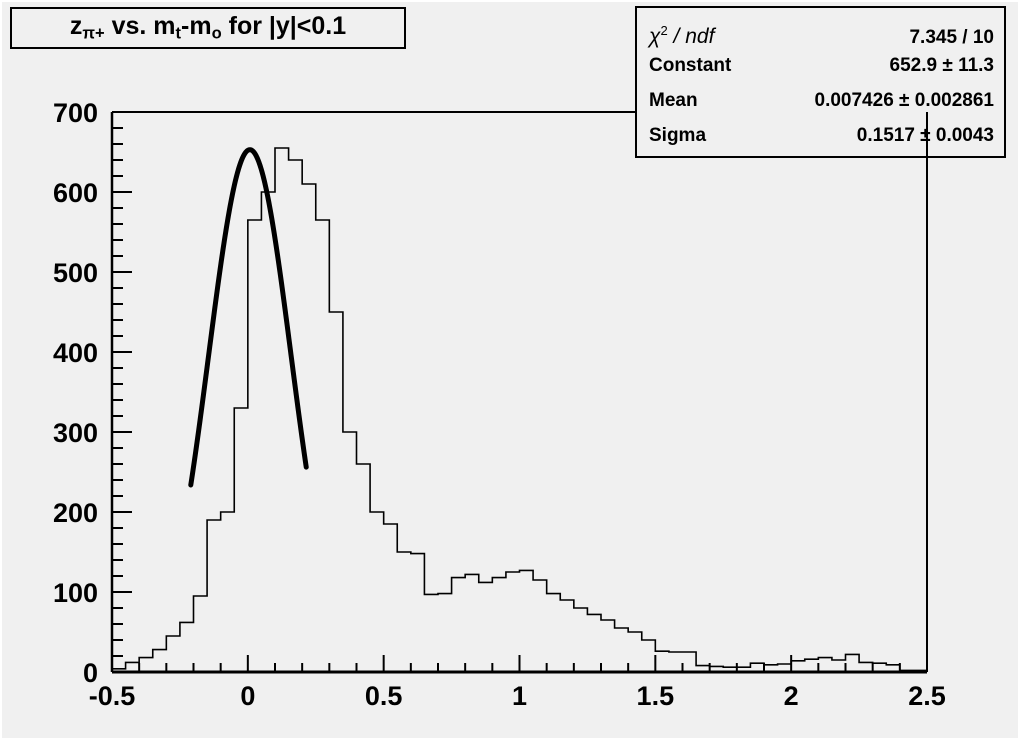  Describe the element at coordinates (678, 135) in the screenshot. I see `stat-label-sigma: Sigma` at that location.